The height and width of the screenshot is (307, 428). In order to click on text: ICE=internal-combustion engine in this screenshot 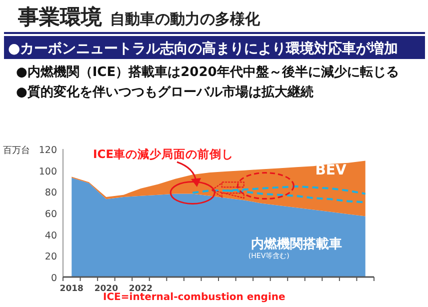, I will do `click(194, 297)`.